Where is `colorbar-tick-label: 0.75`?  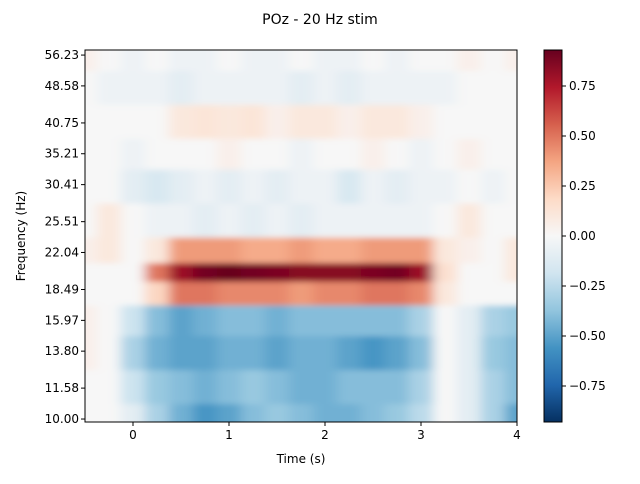
colorbar-tick-label: 0.75 is located at coordinates (582, 86).